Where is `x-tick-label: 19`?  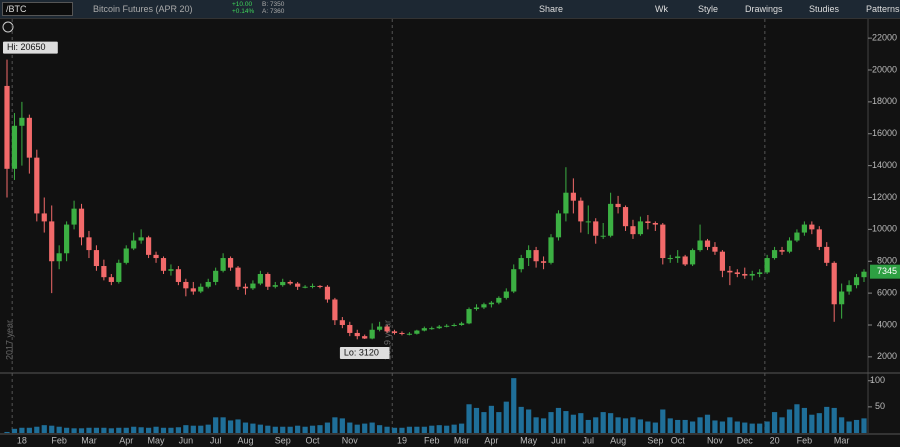
x-tick-label: 19 is located at coordinates (402, 440).